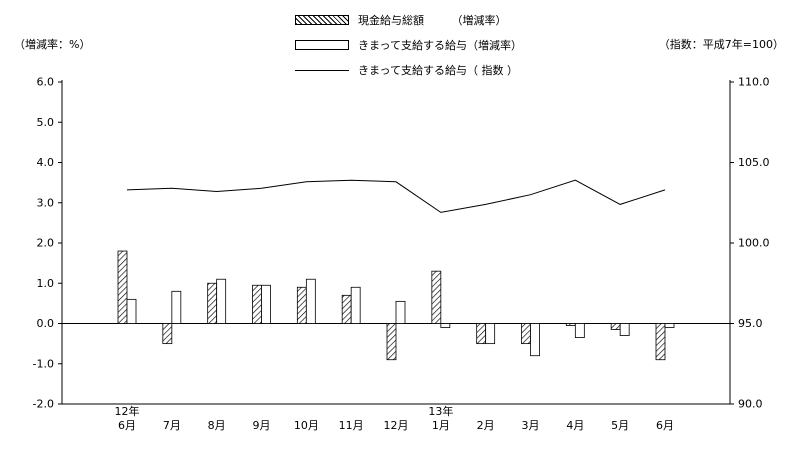 The width and height of the screenshot is (798, 463). I want to click on month-label: 8月, so click(217, 425).